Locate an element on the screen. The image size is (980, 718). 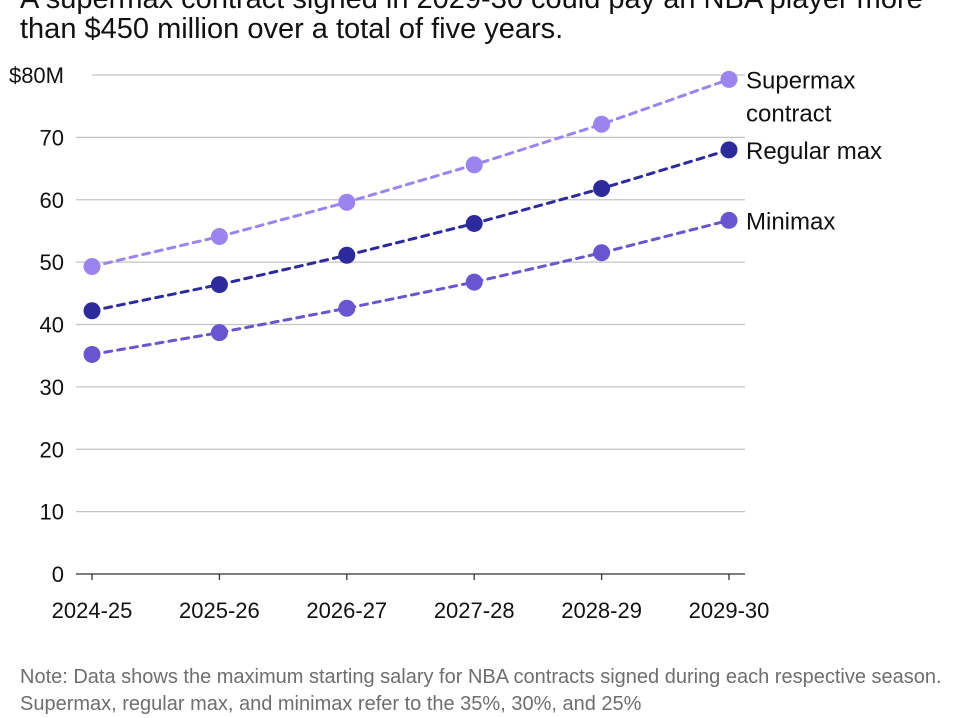
y-tick-label: 60 is located at coordinates (52, 200).